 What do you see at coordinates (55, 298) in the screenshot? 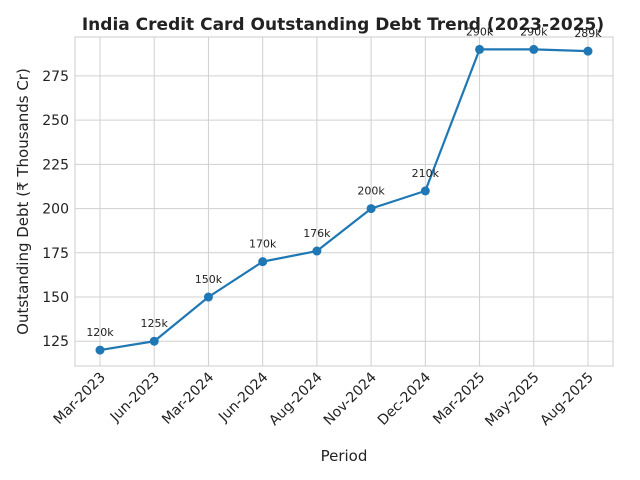
I see `y-tick-label: 150` at bounding box center [55, 298].